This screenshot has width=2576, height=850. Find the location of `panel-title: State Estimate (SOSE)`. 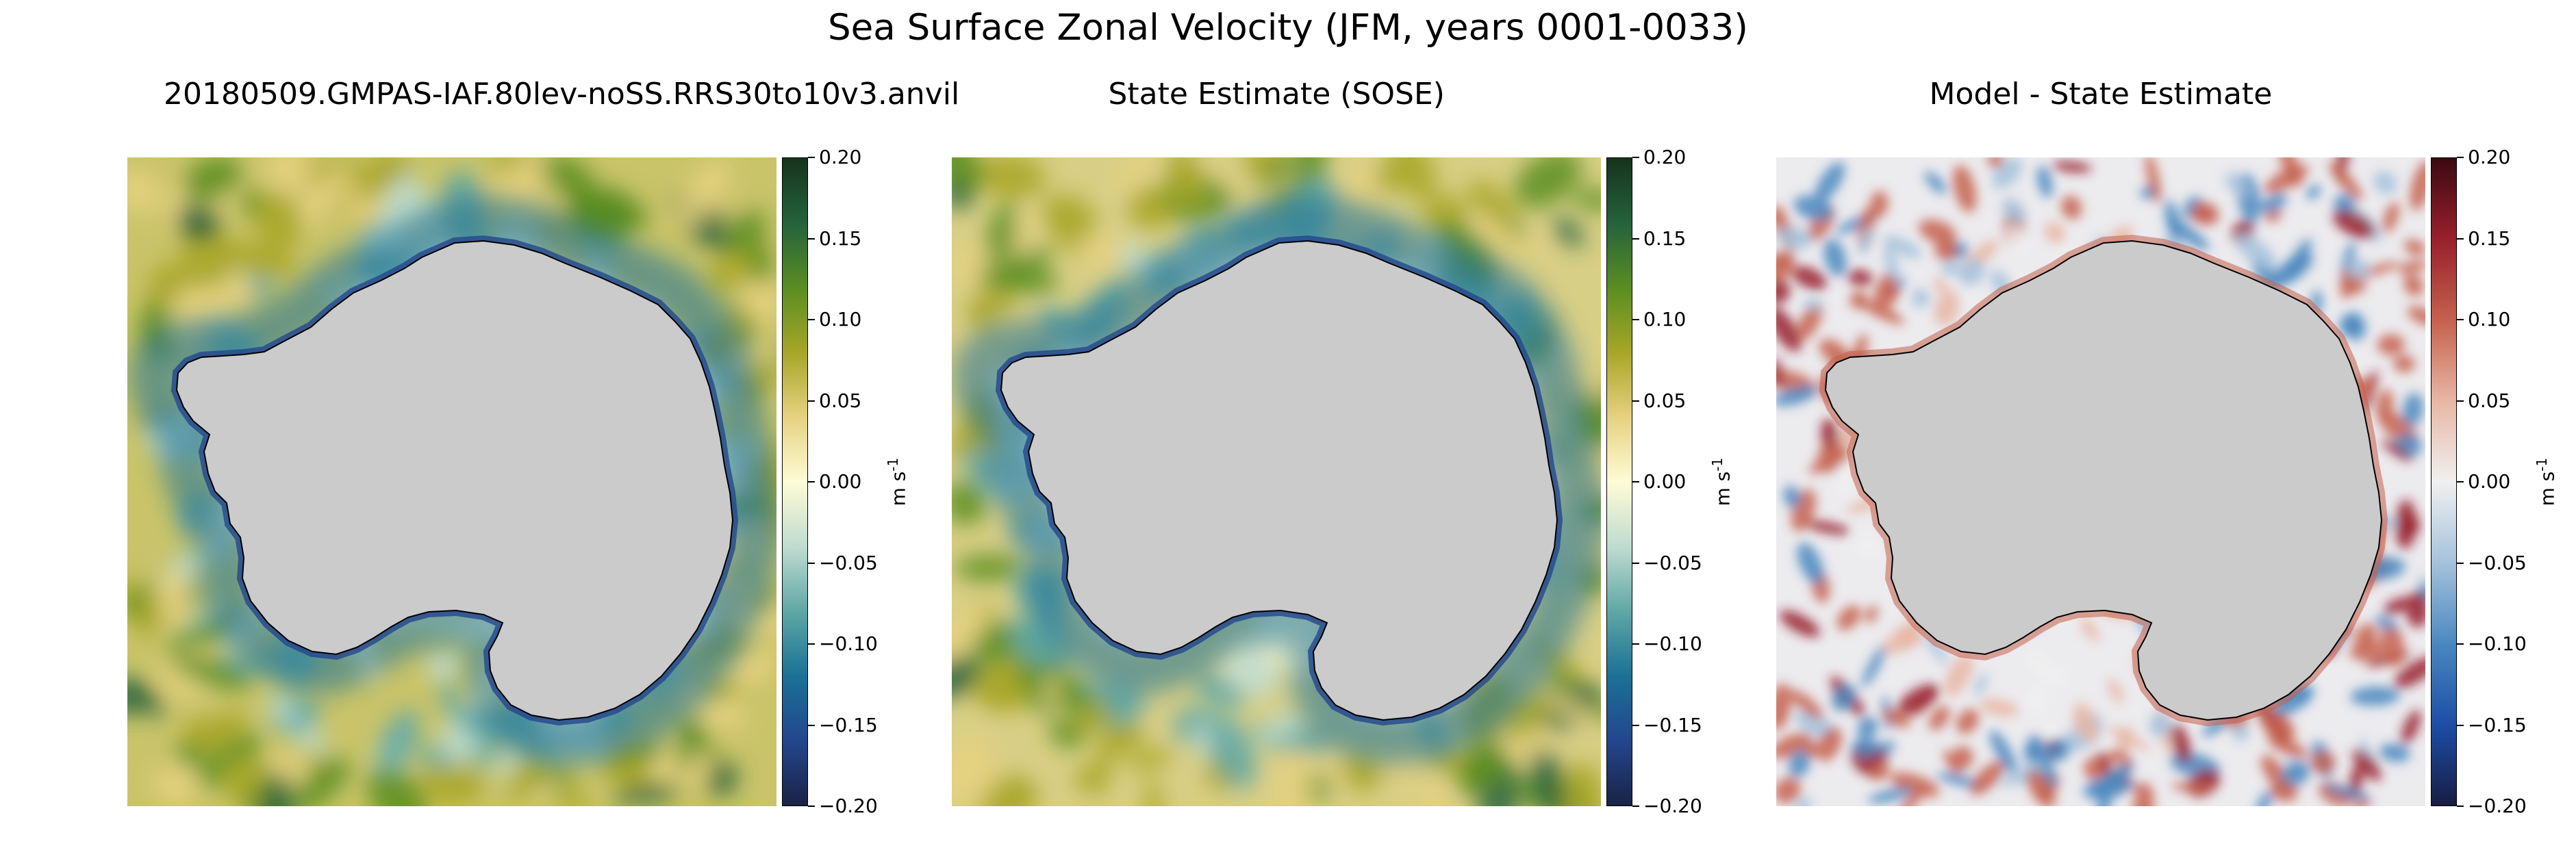

panel-title: State Estimate (SOSE) is located at coordinates (1276, 95).